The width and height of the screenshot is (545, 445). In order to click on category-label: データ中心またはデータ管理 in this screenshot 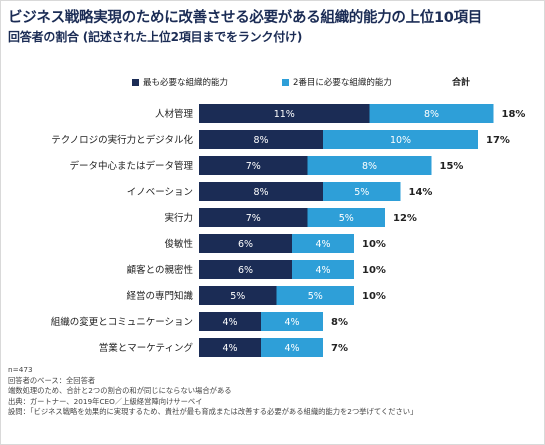, I will do `click(131, 166)`.